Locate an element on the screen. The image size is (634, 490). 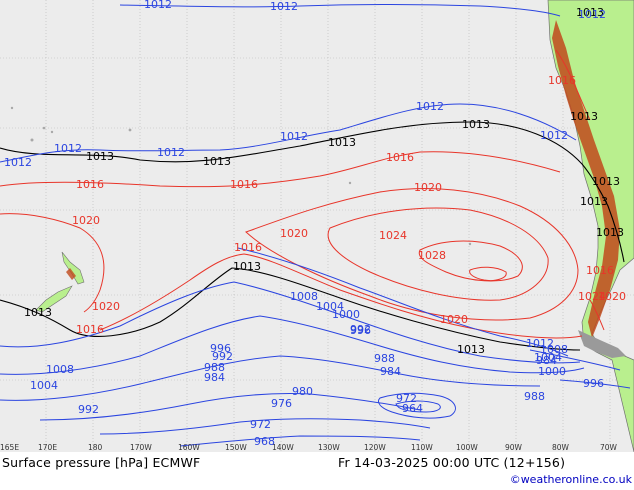
tick-label: 170W is located at coordinates (141, 447).